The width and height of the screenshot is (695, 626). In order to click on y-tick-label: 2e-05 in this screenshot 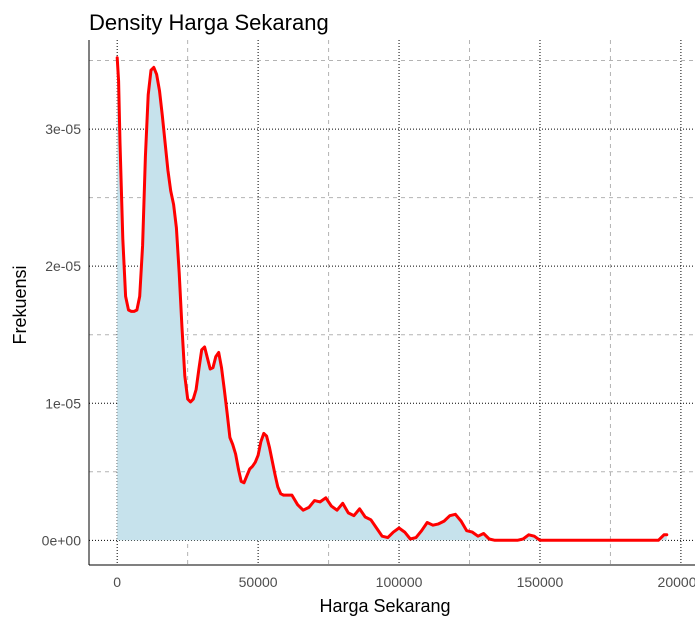, I will do `click(63, 266)`.